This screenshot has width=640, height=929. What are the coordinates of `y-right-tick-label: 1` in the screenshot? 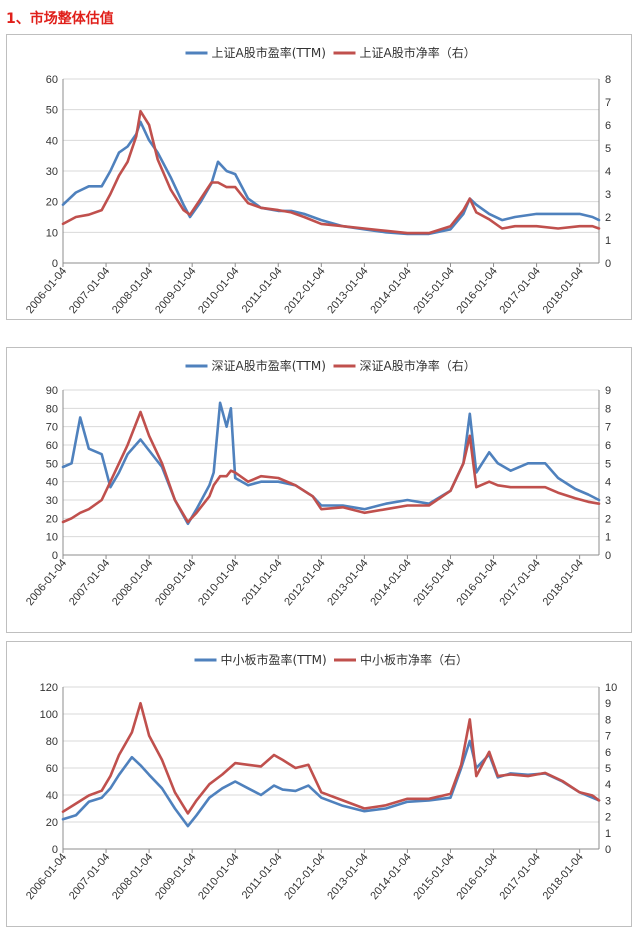 It's located at (608, 834).